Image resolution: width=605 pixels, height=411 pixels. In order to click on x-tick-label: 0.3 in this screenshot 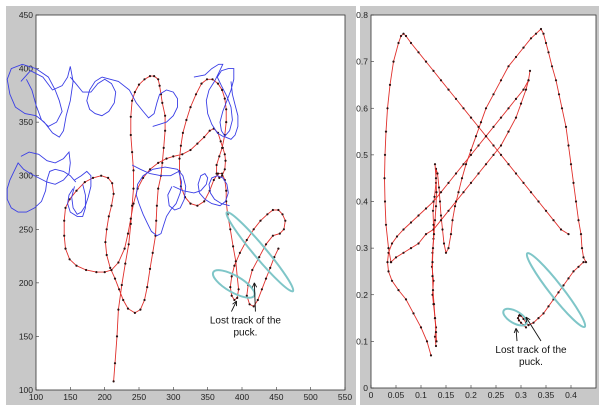, I will do `click(521, 395)`.